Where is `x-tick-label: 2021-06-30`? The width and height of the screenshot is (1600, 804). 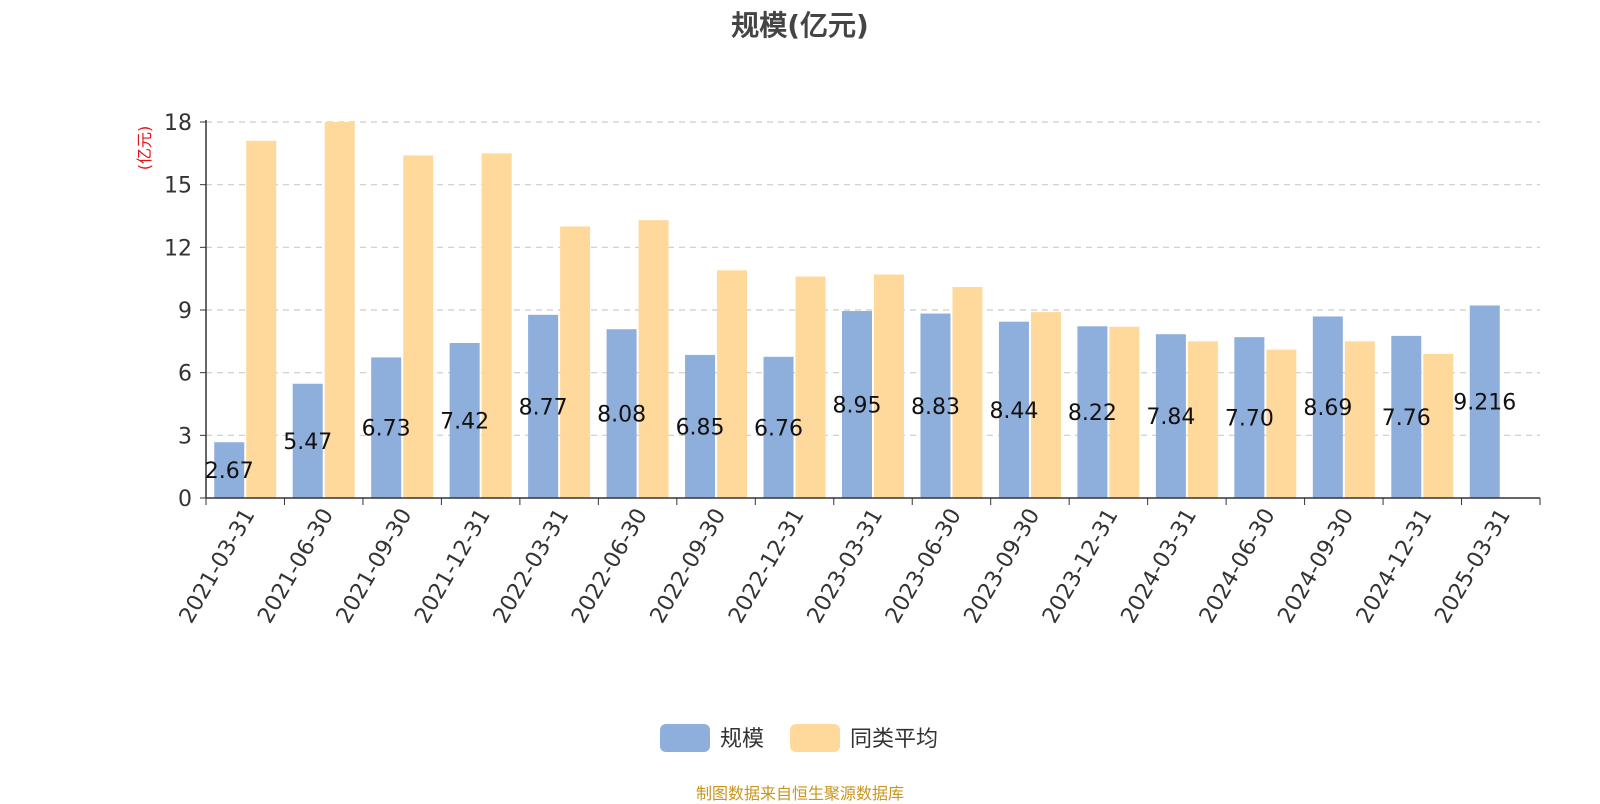
x-tick-label: 2021-06-30 is located at coordinates (296, 566).